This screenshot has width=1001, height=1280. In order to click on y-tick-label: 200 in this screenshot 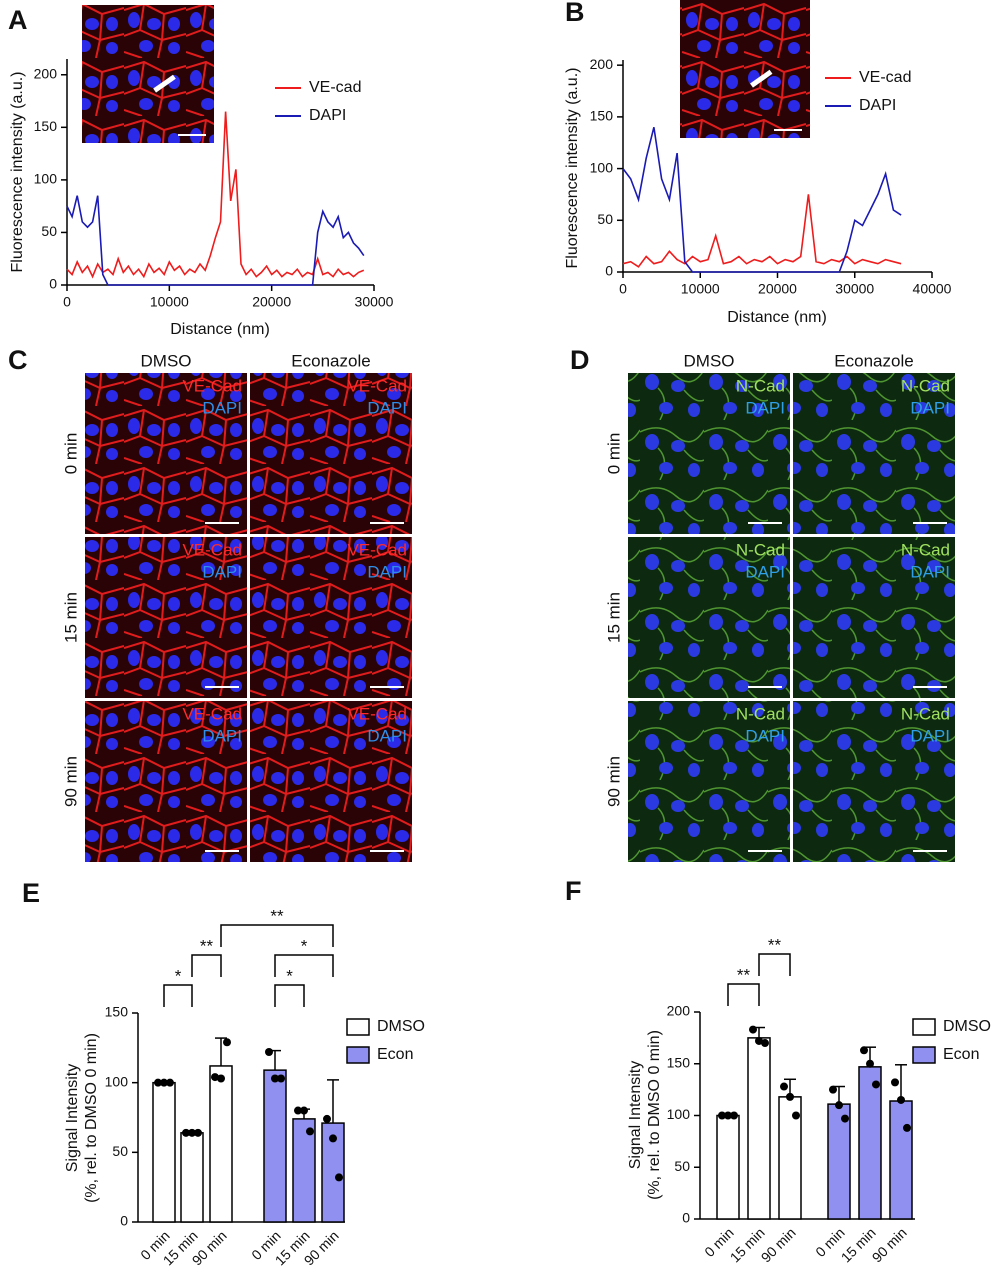, I will do `click(46, 73)`.